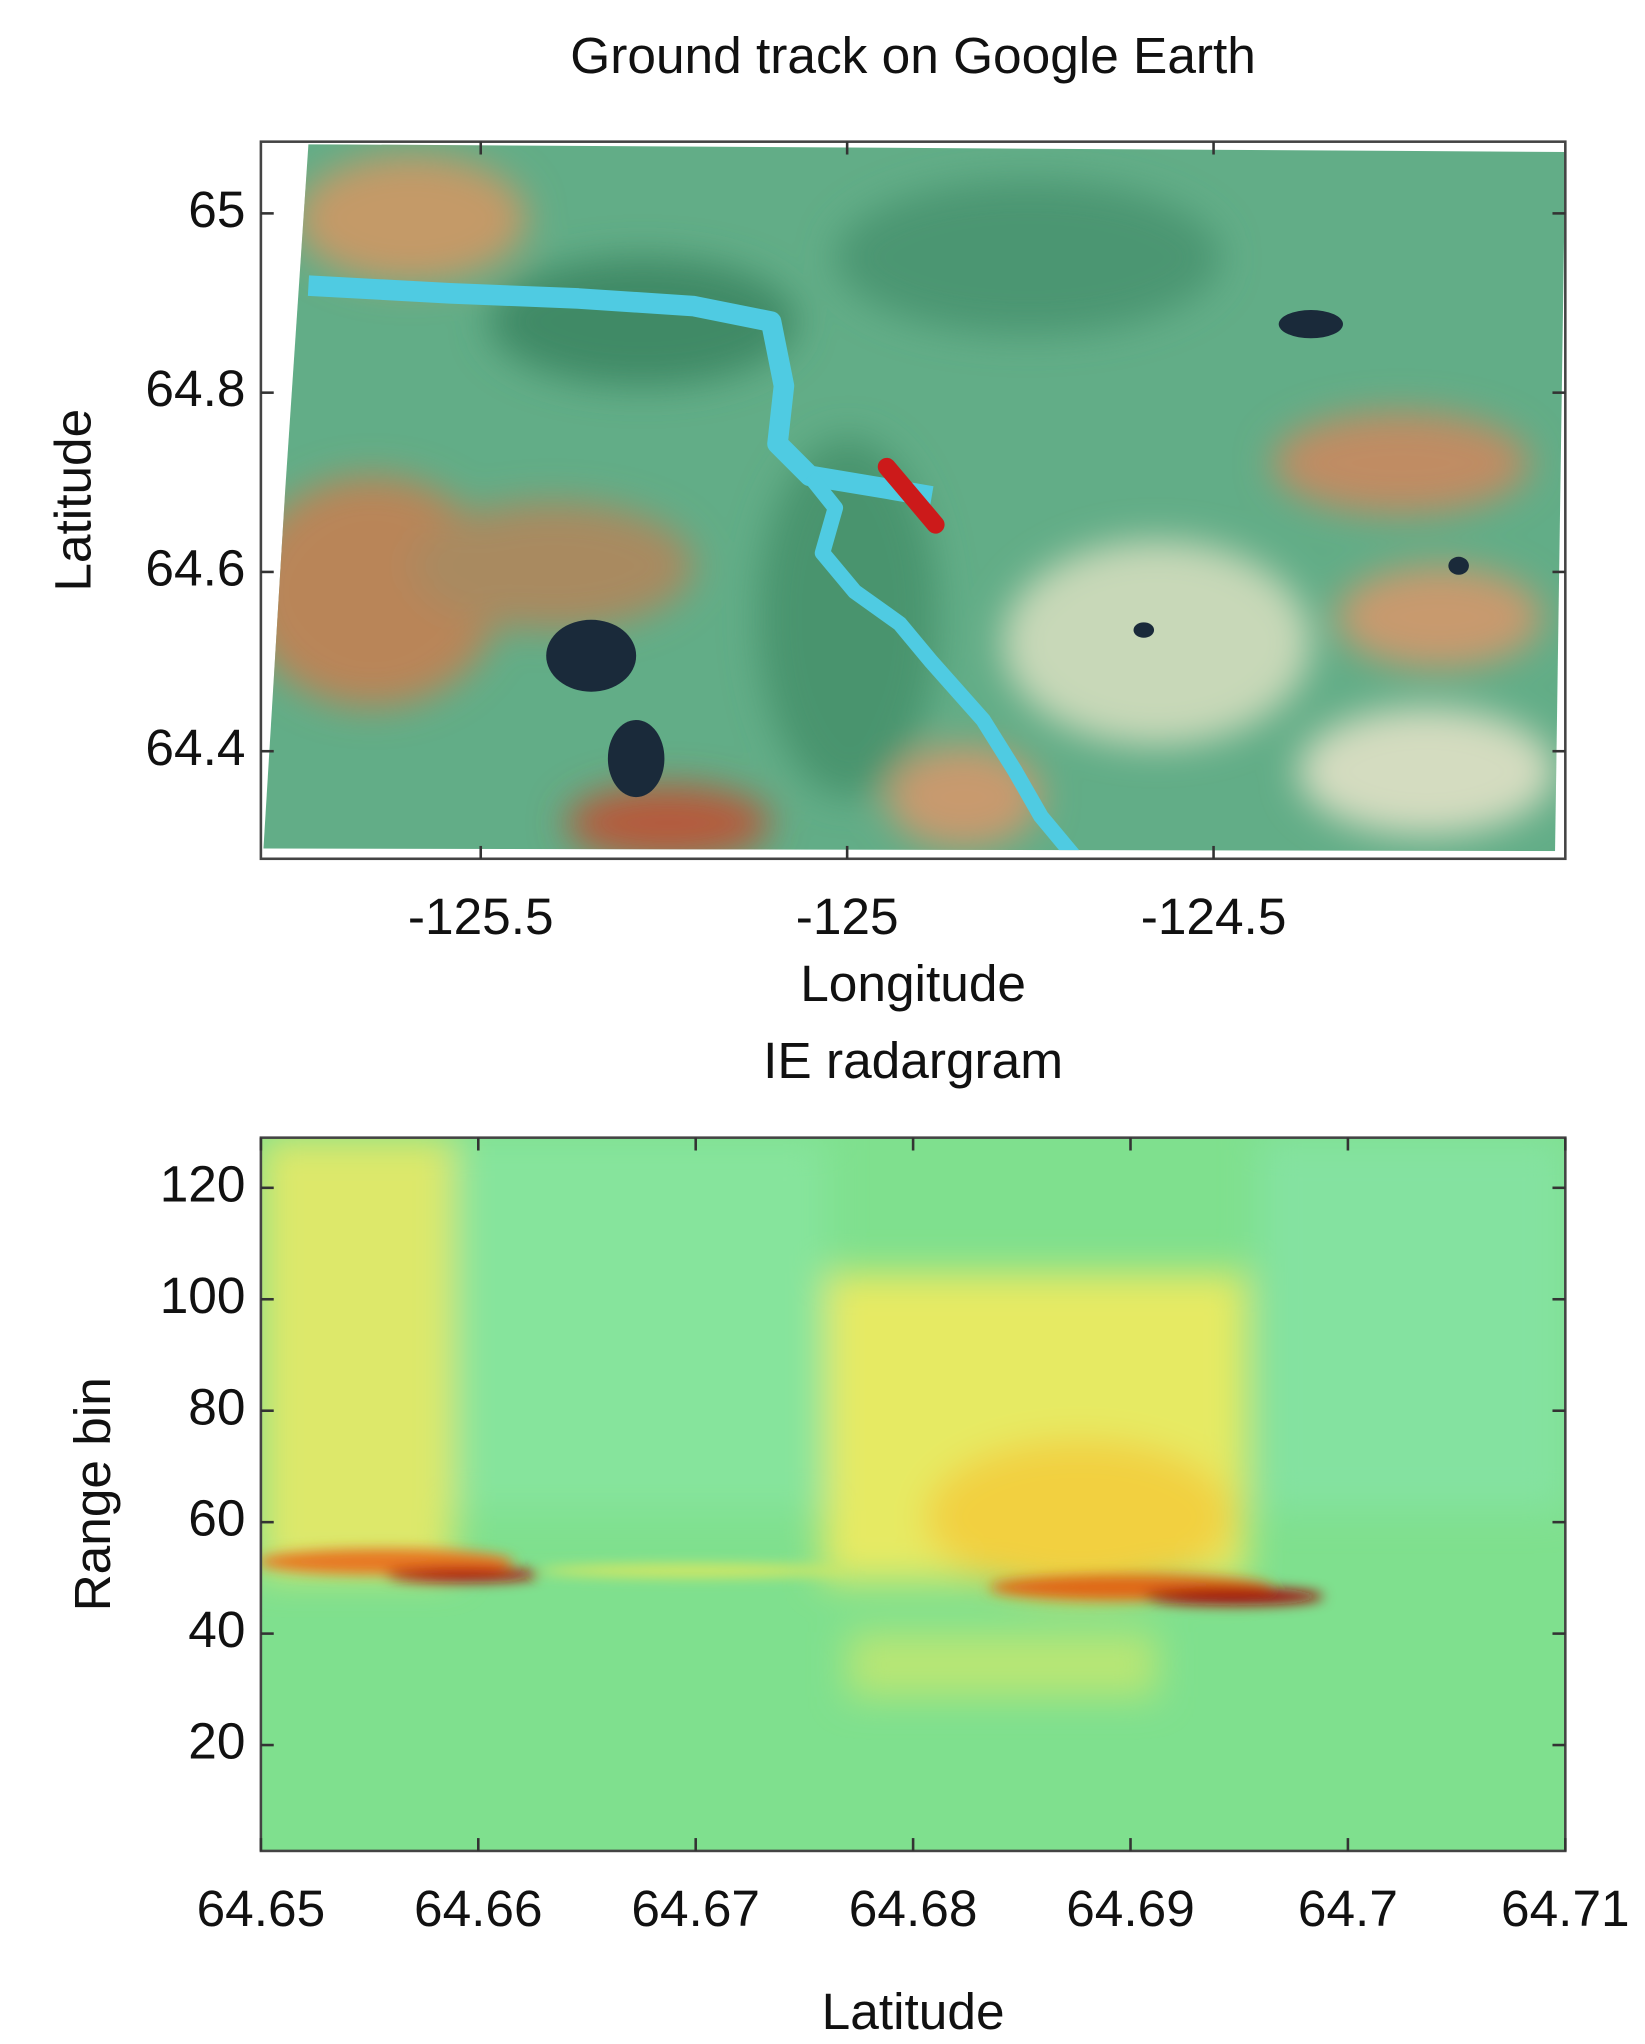  I want to click on y-tick-label: 100, so click(203, 1295).